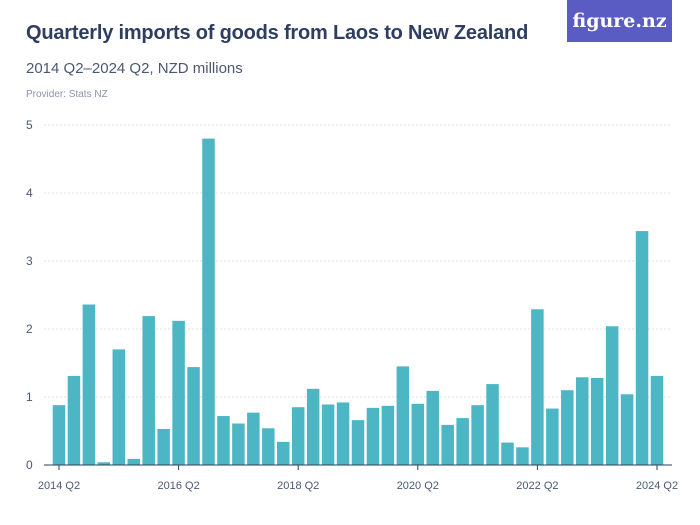 This screenshot has height=525, width=700. Describe the element at coordinates (29, 465) in the screenshot. I see `y-tick-label: 0` at that location.